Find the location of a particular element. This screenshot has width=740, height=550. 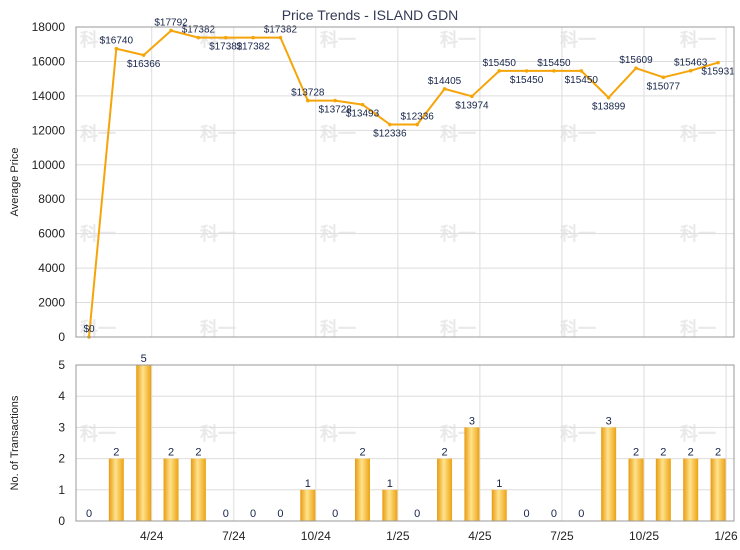

transactions-bar-label: 1 is located at coordinates (499, 484).